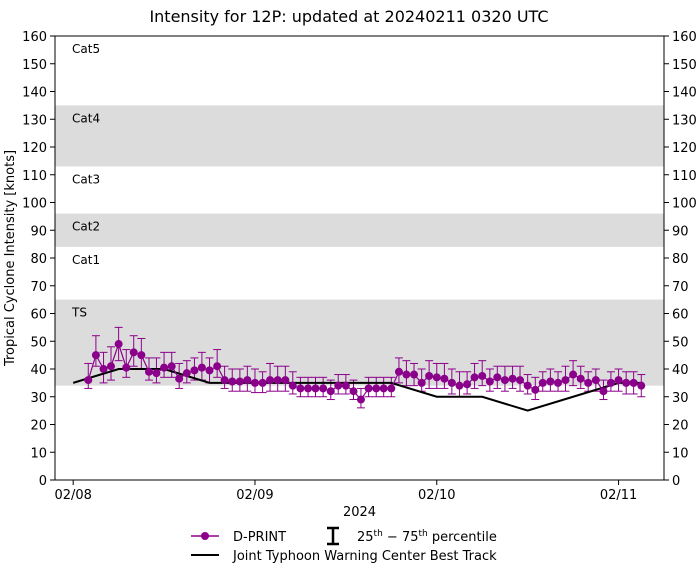 Image resolution: width=699 pixels, height=571 pixels. I want to click on x-axis: 02/08 02/09 02/10 02/11, so click(345, 491).